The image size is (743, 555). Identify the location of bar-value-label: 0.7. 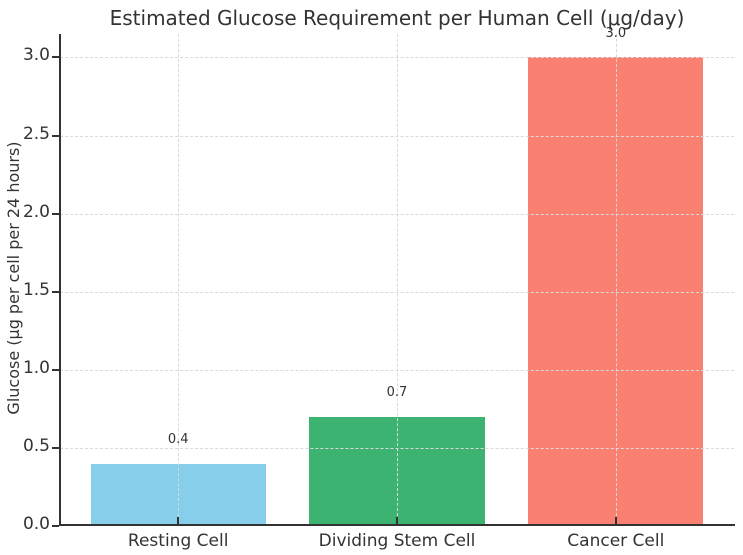
(397, 393).